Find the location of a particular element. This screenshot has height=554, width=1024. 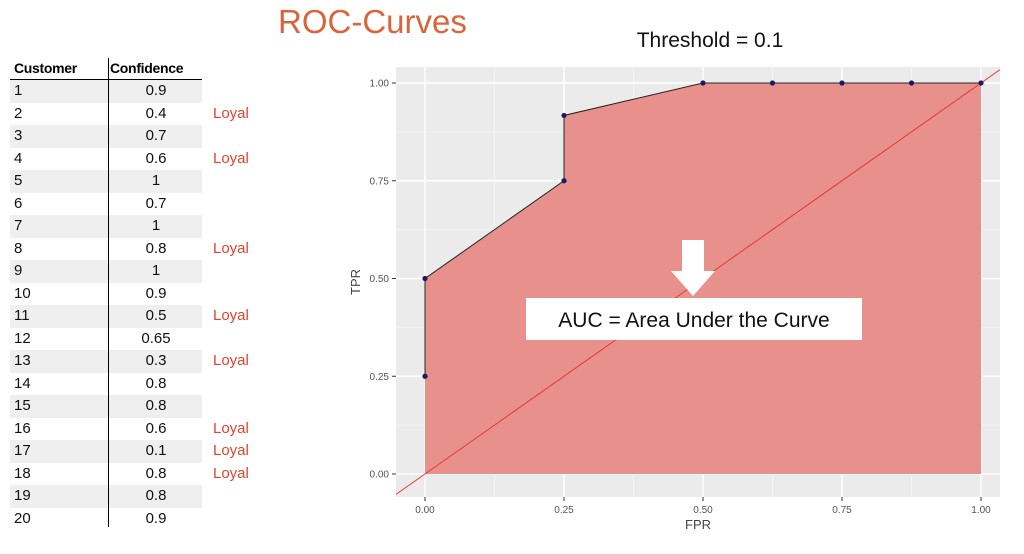

auc-label: AUC = Area Under the Curve is located at coordinates (693, 320).